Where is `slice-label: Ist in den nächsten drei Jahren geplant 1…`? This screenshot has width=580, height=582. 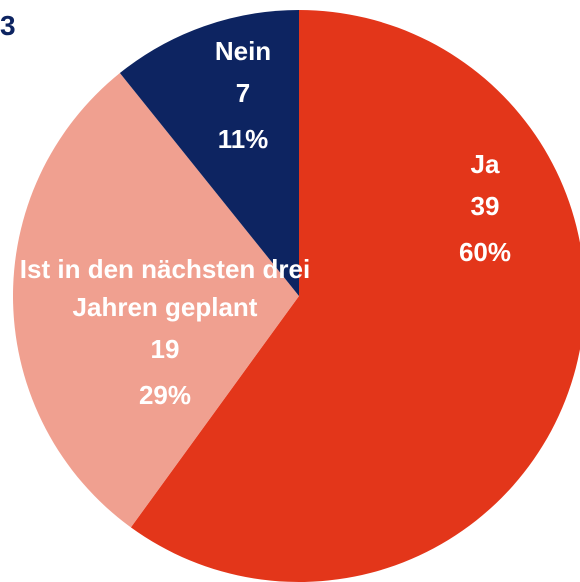 slice-label: Ist in den nächsten drei Jahren geplant 1… is located at coordinates (165, 334).